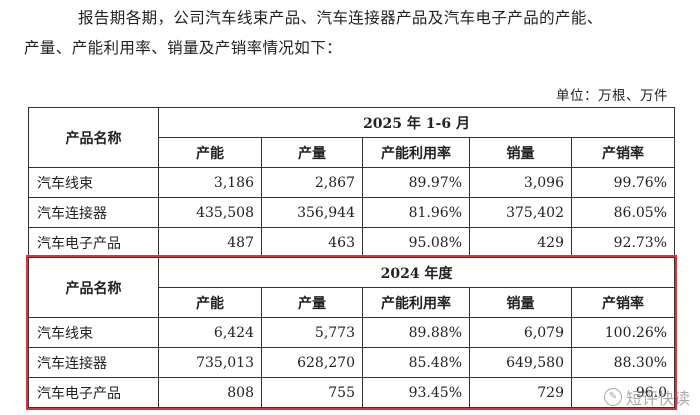  I want to click on period-header: 2024 年度, so click(416, 272).